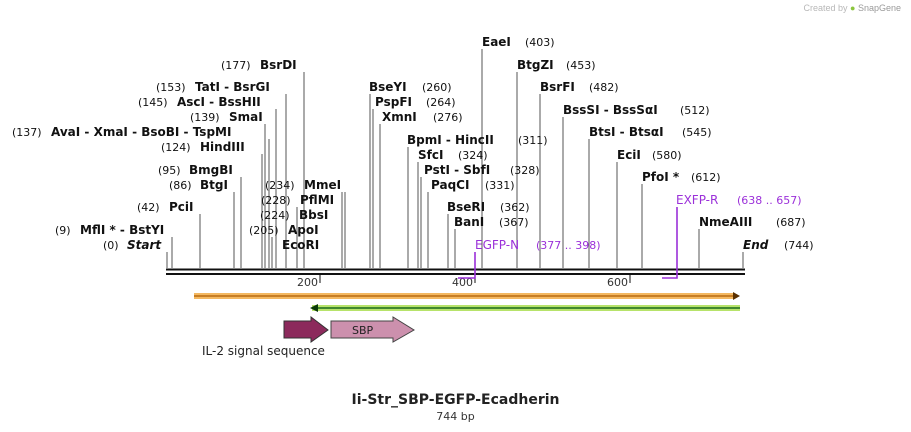  What do you see at coordinates (399, 117) in the screenshot?
I see `site-xmni: XmnI` at bounding box center [399, 117].